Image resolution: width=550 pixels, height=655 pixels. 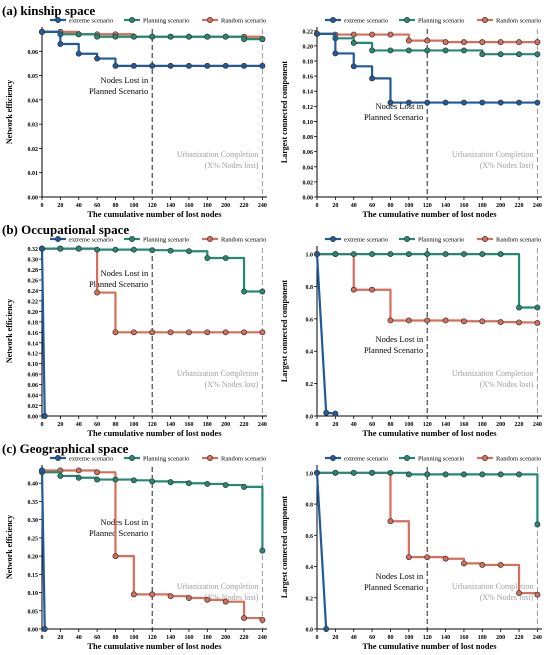 I want to click on x-tick-label: 220, so click(x=244, y=206).